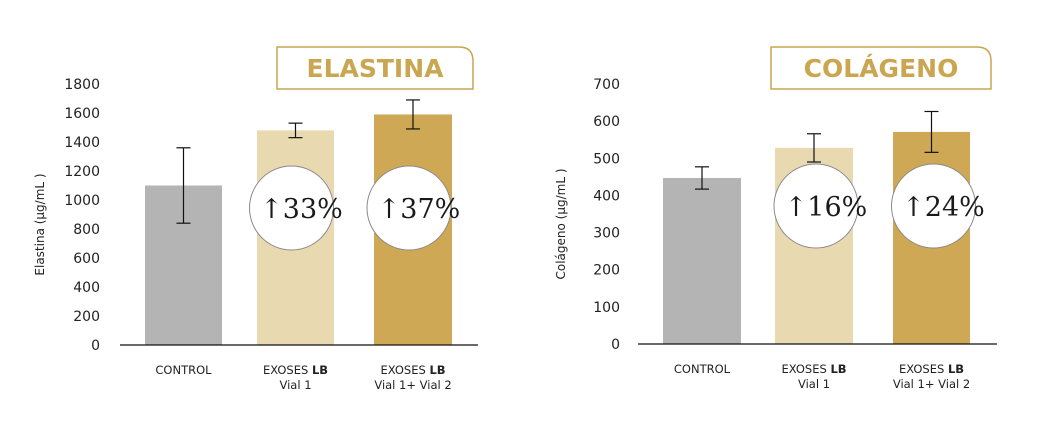 This screenshot has width=1050, height=432. Describe the element at coordinates (82, 85) in the screenshot. I see `y-tick-label: 1800` at that location.